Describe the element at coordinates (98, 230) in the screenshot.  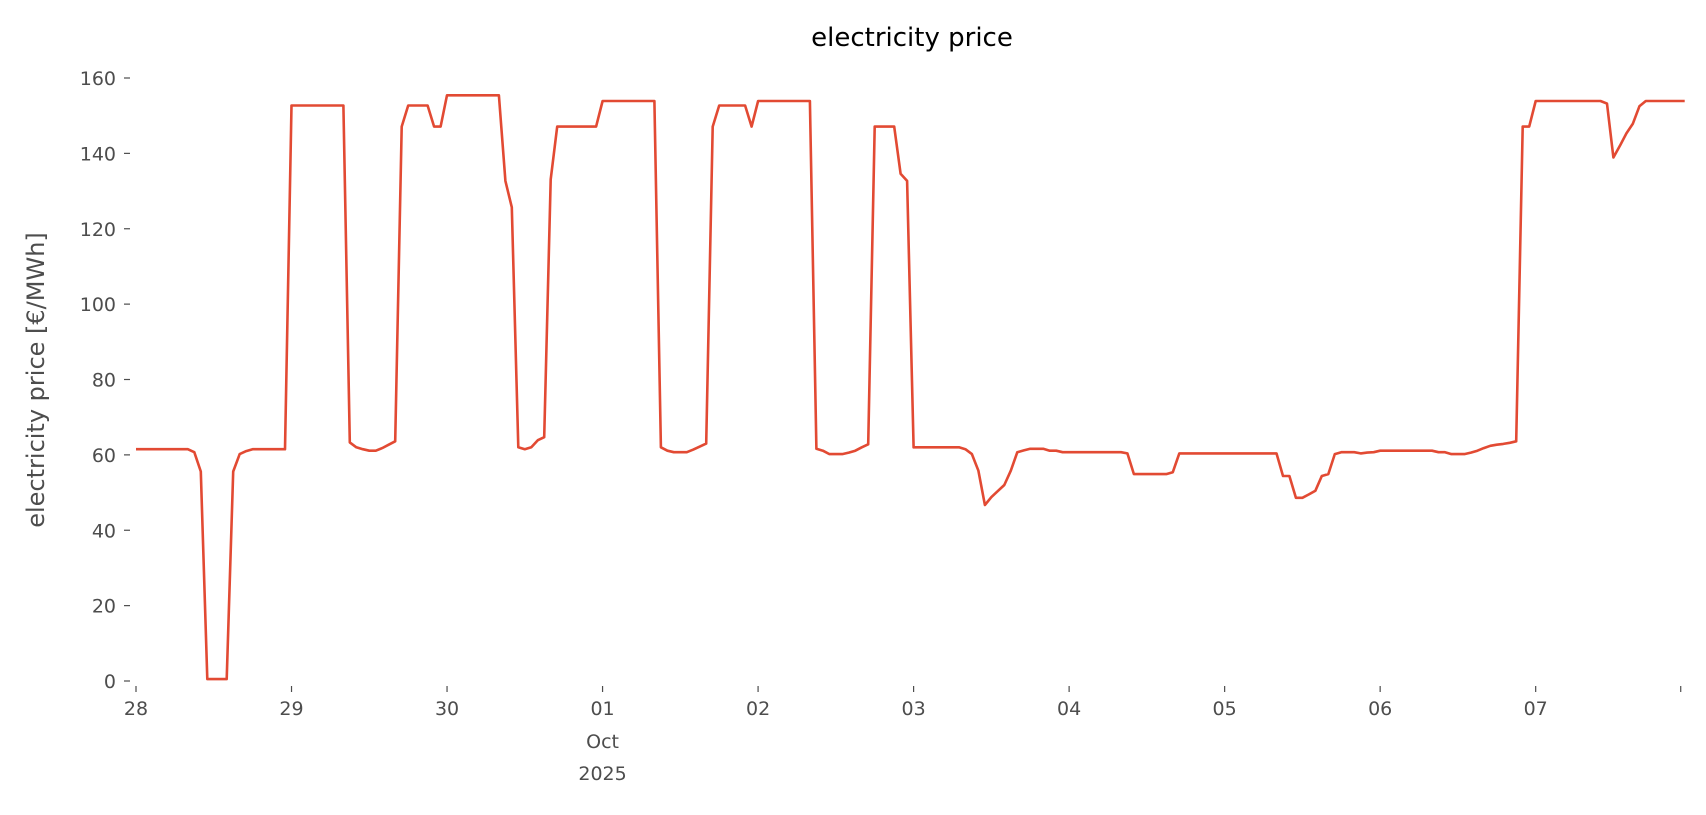
I see `y-tick-label: 120` at that location.